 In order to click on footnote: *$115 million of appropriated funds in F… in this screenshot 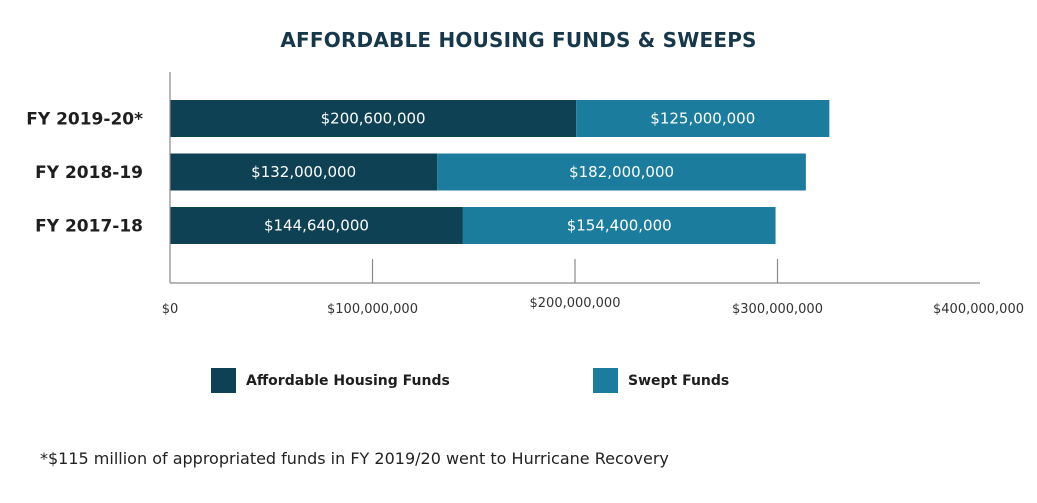, I will do `click(354, 458)`.